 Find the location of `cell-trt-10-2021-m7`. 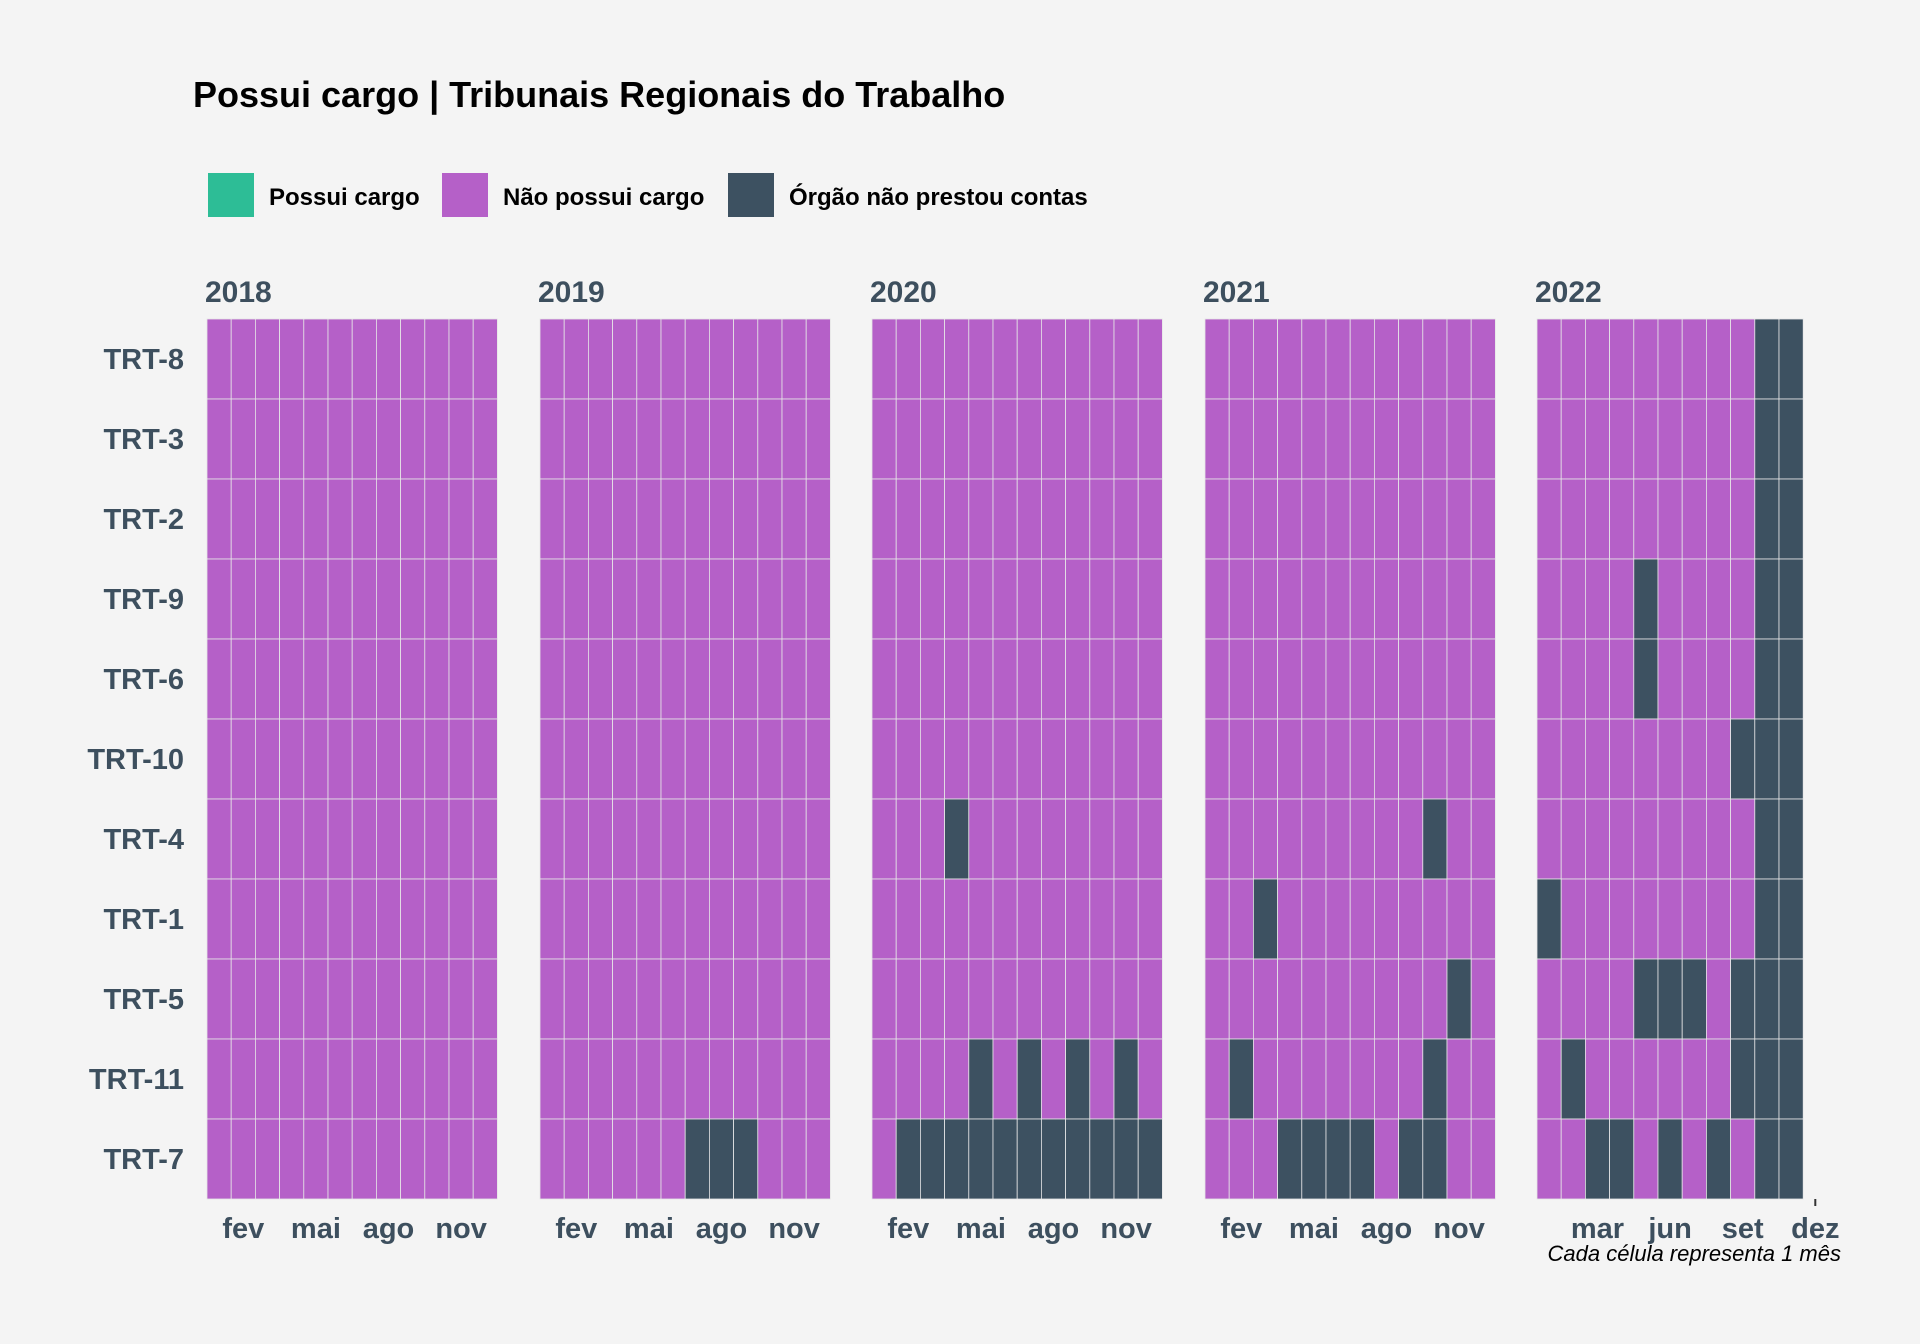

cell-trt-10-2021-m7 is located at coordinates (1362, 759).